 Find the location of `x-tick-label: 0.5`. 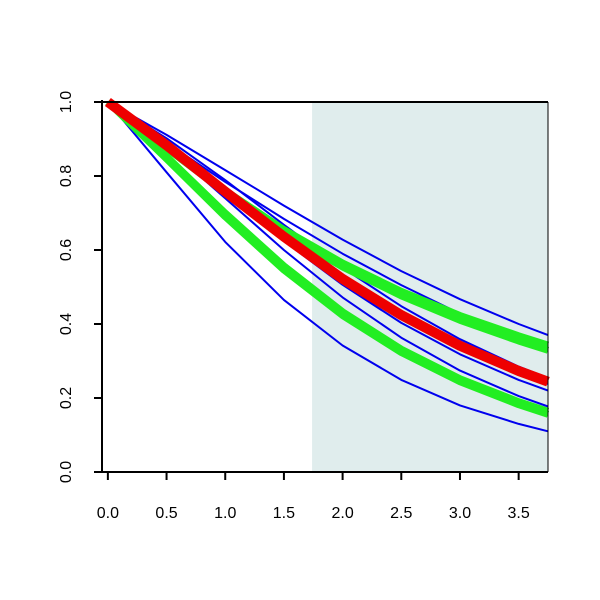

x-tick-label: 0.5 is located at coordinates (166, 513).